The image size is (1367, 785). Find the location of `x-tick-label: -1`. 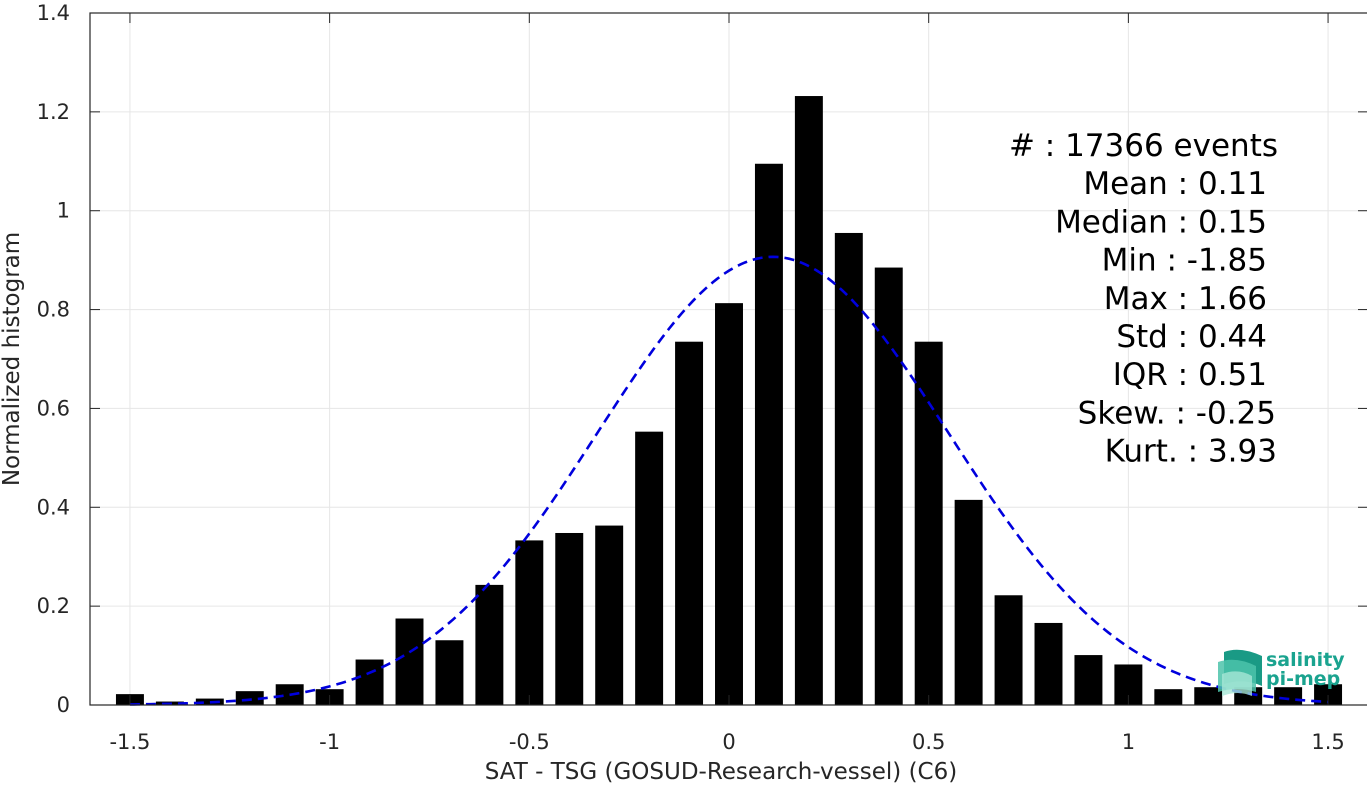

x-tick-label: -1 is located at coordinates (329, 742).